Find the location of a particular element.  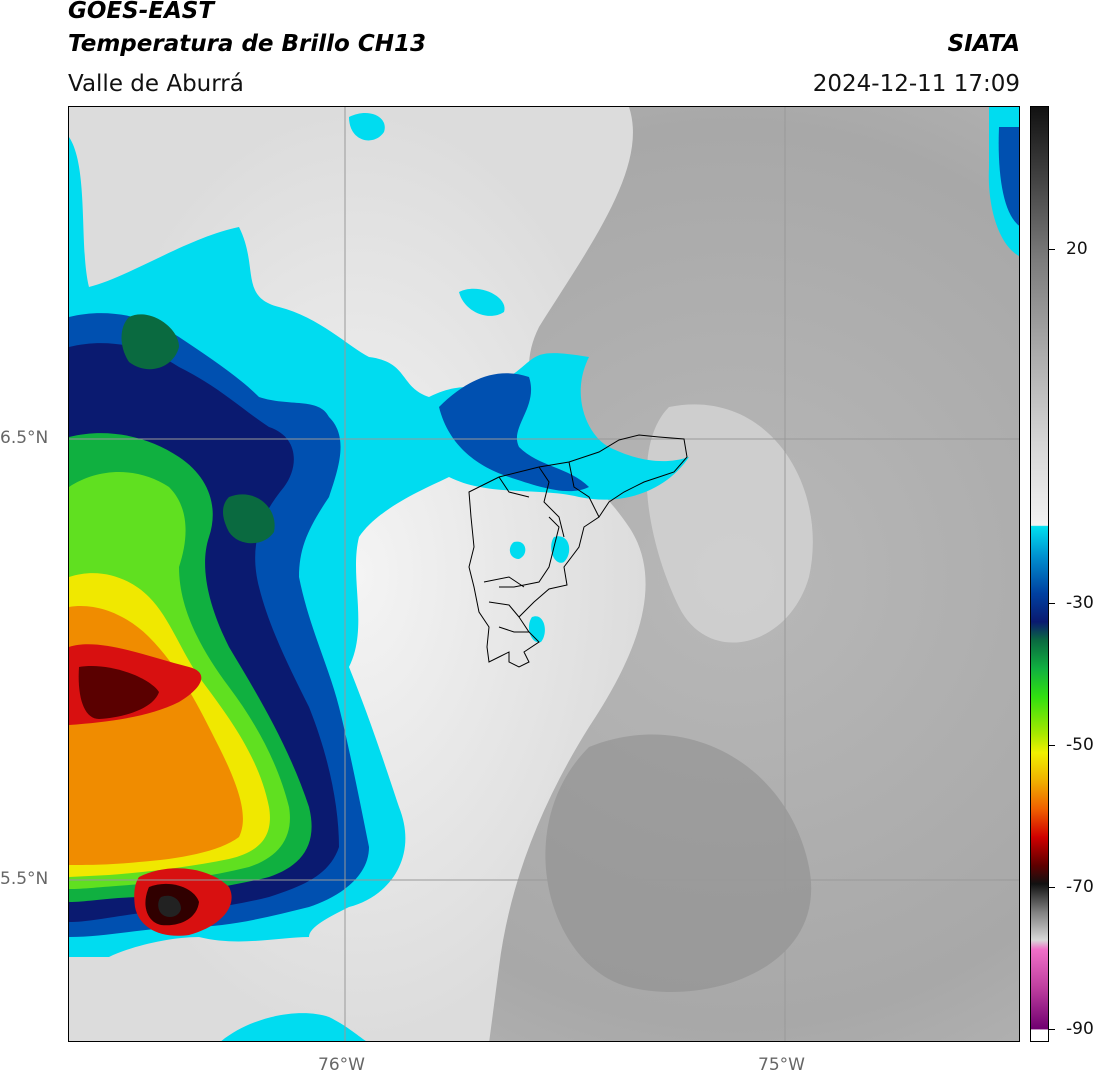

cb-label-minus50: -50 is located at coordinates (1080, 745).